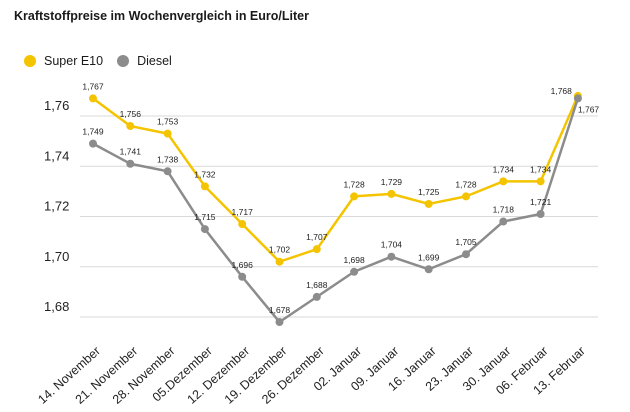 The width and height of the screenshot is (630, 412). What do you see at coordinates (168, 122) in the screenshot?
I see `data-label-super-e10: 1,753` at bounding box center [168, 122].